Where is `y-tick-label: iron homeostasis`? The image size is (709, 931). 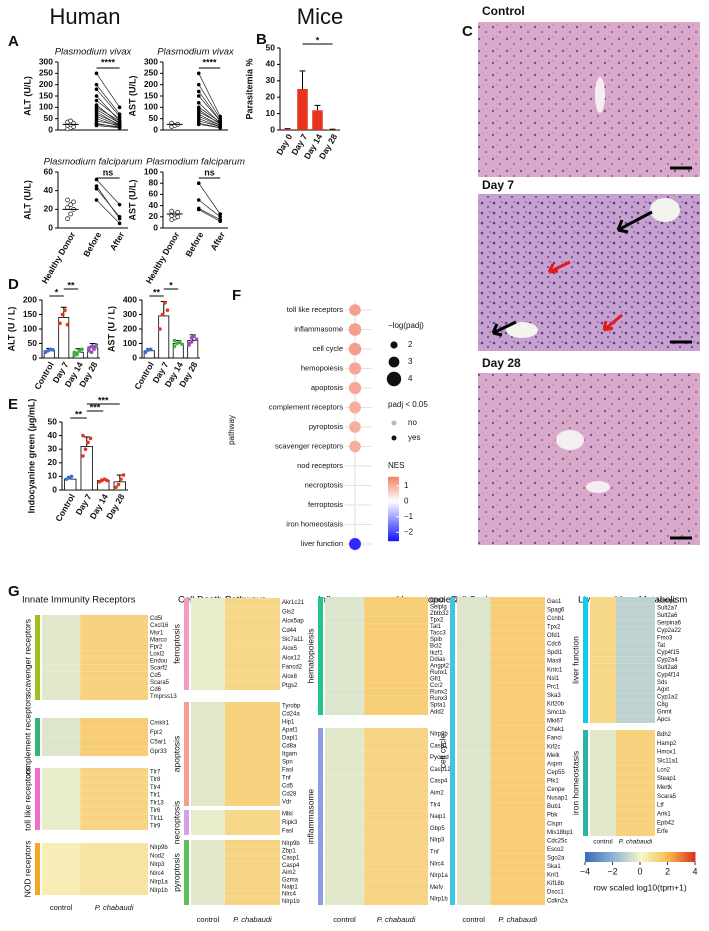 y-tick-label: iron homeostasis is located at coordinates (314, 523).